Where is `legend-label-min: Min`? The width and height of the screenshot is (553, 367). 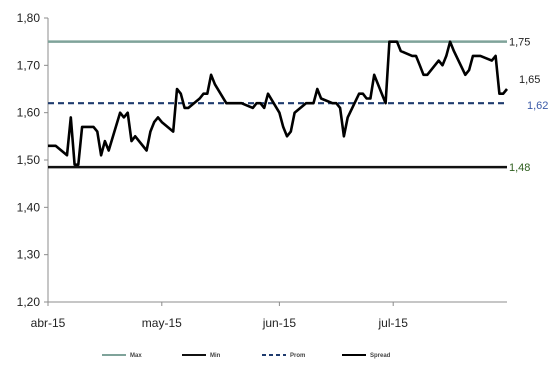 legend-label-min: Min is located at coordinates (215, 356).